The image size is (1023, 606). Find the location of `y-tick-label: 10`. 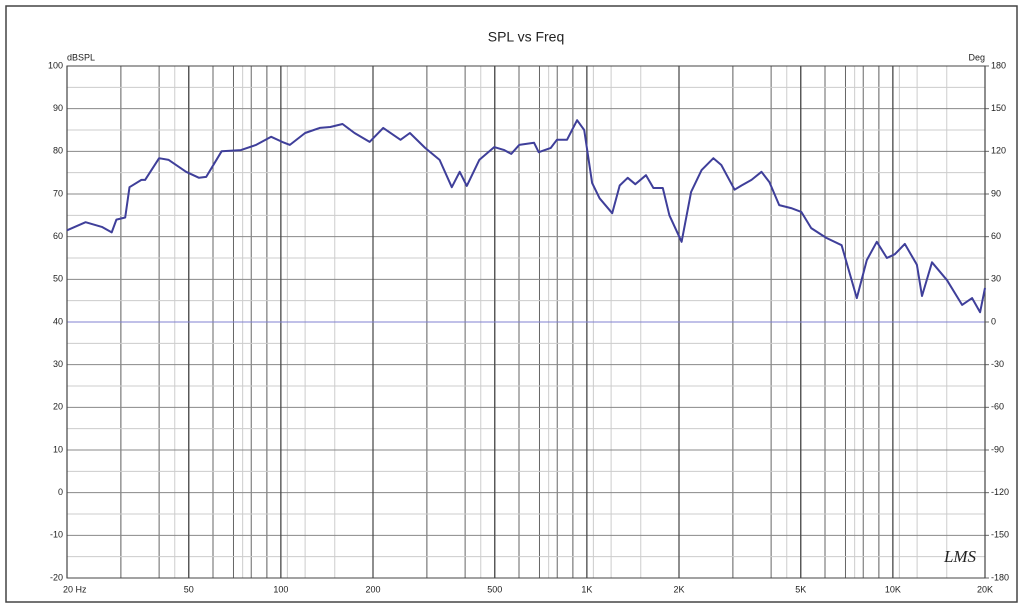

y-tick-label: 10 is located at coordinates (58, 449).